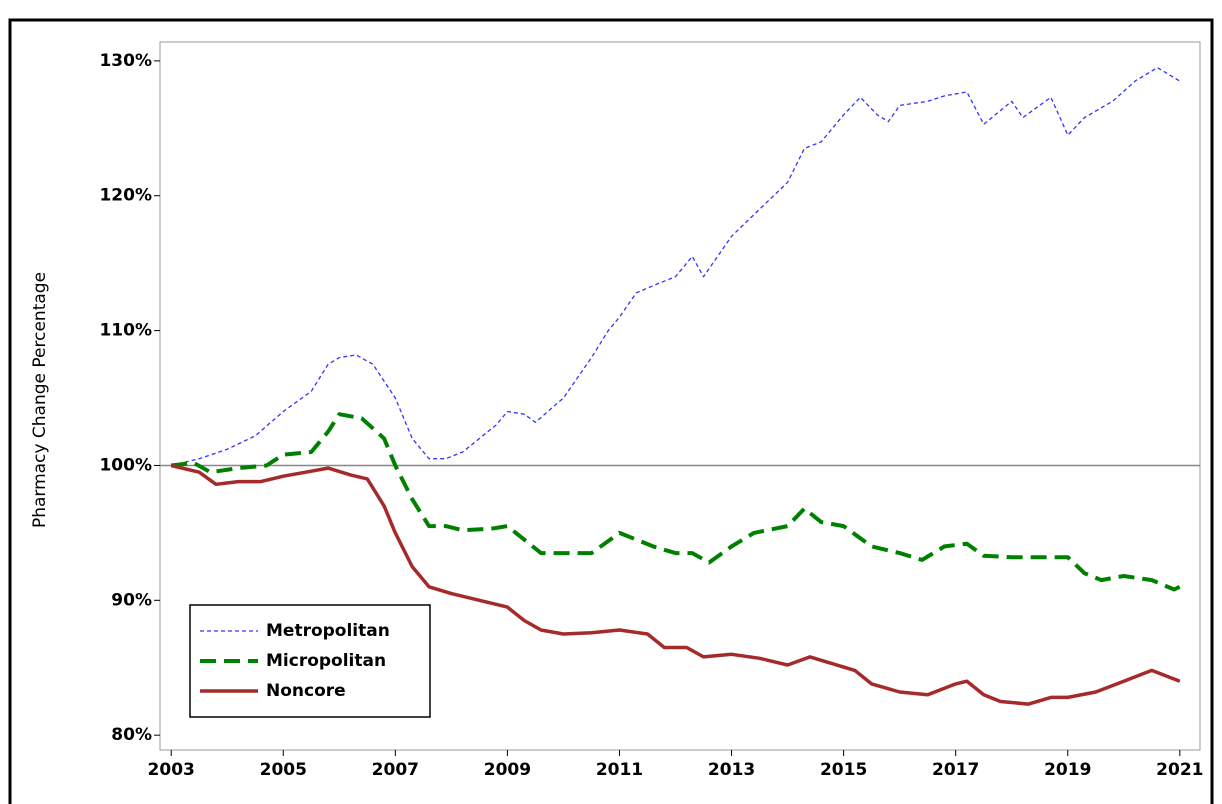 This screenshot has width=1222, height=804. What do you see at coordinates (326, 661) in the screenshot?
I see `legend-label: Micropolitan` at bounding box center [326, 661].